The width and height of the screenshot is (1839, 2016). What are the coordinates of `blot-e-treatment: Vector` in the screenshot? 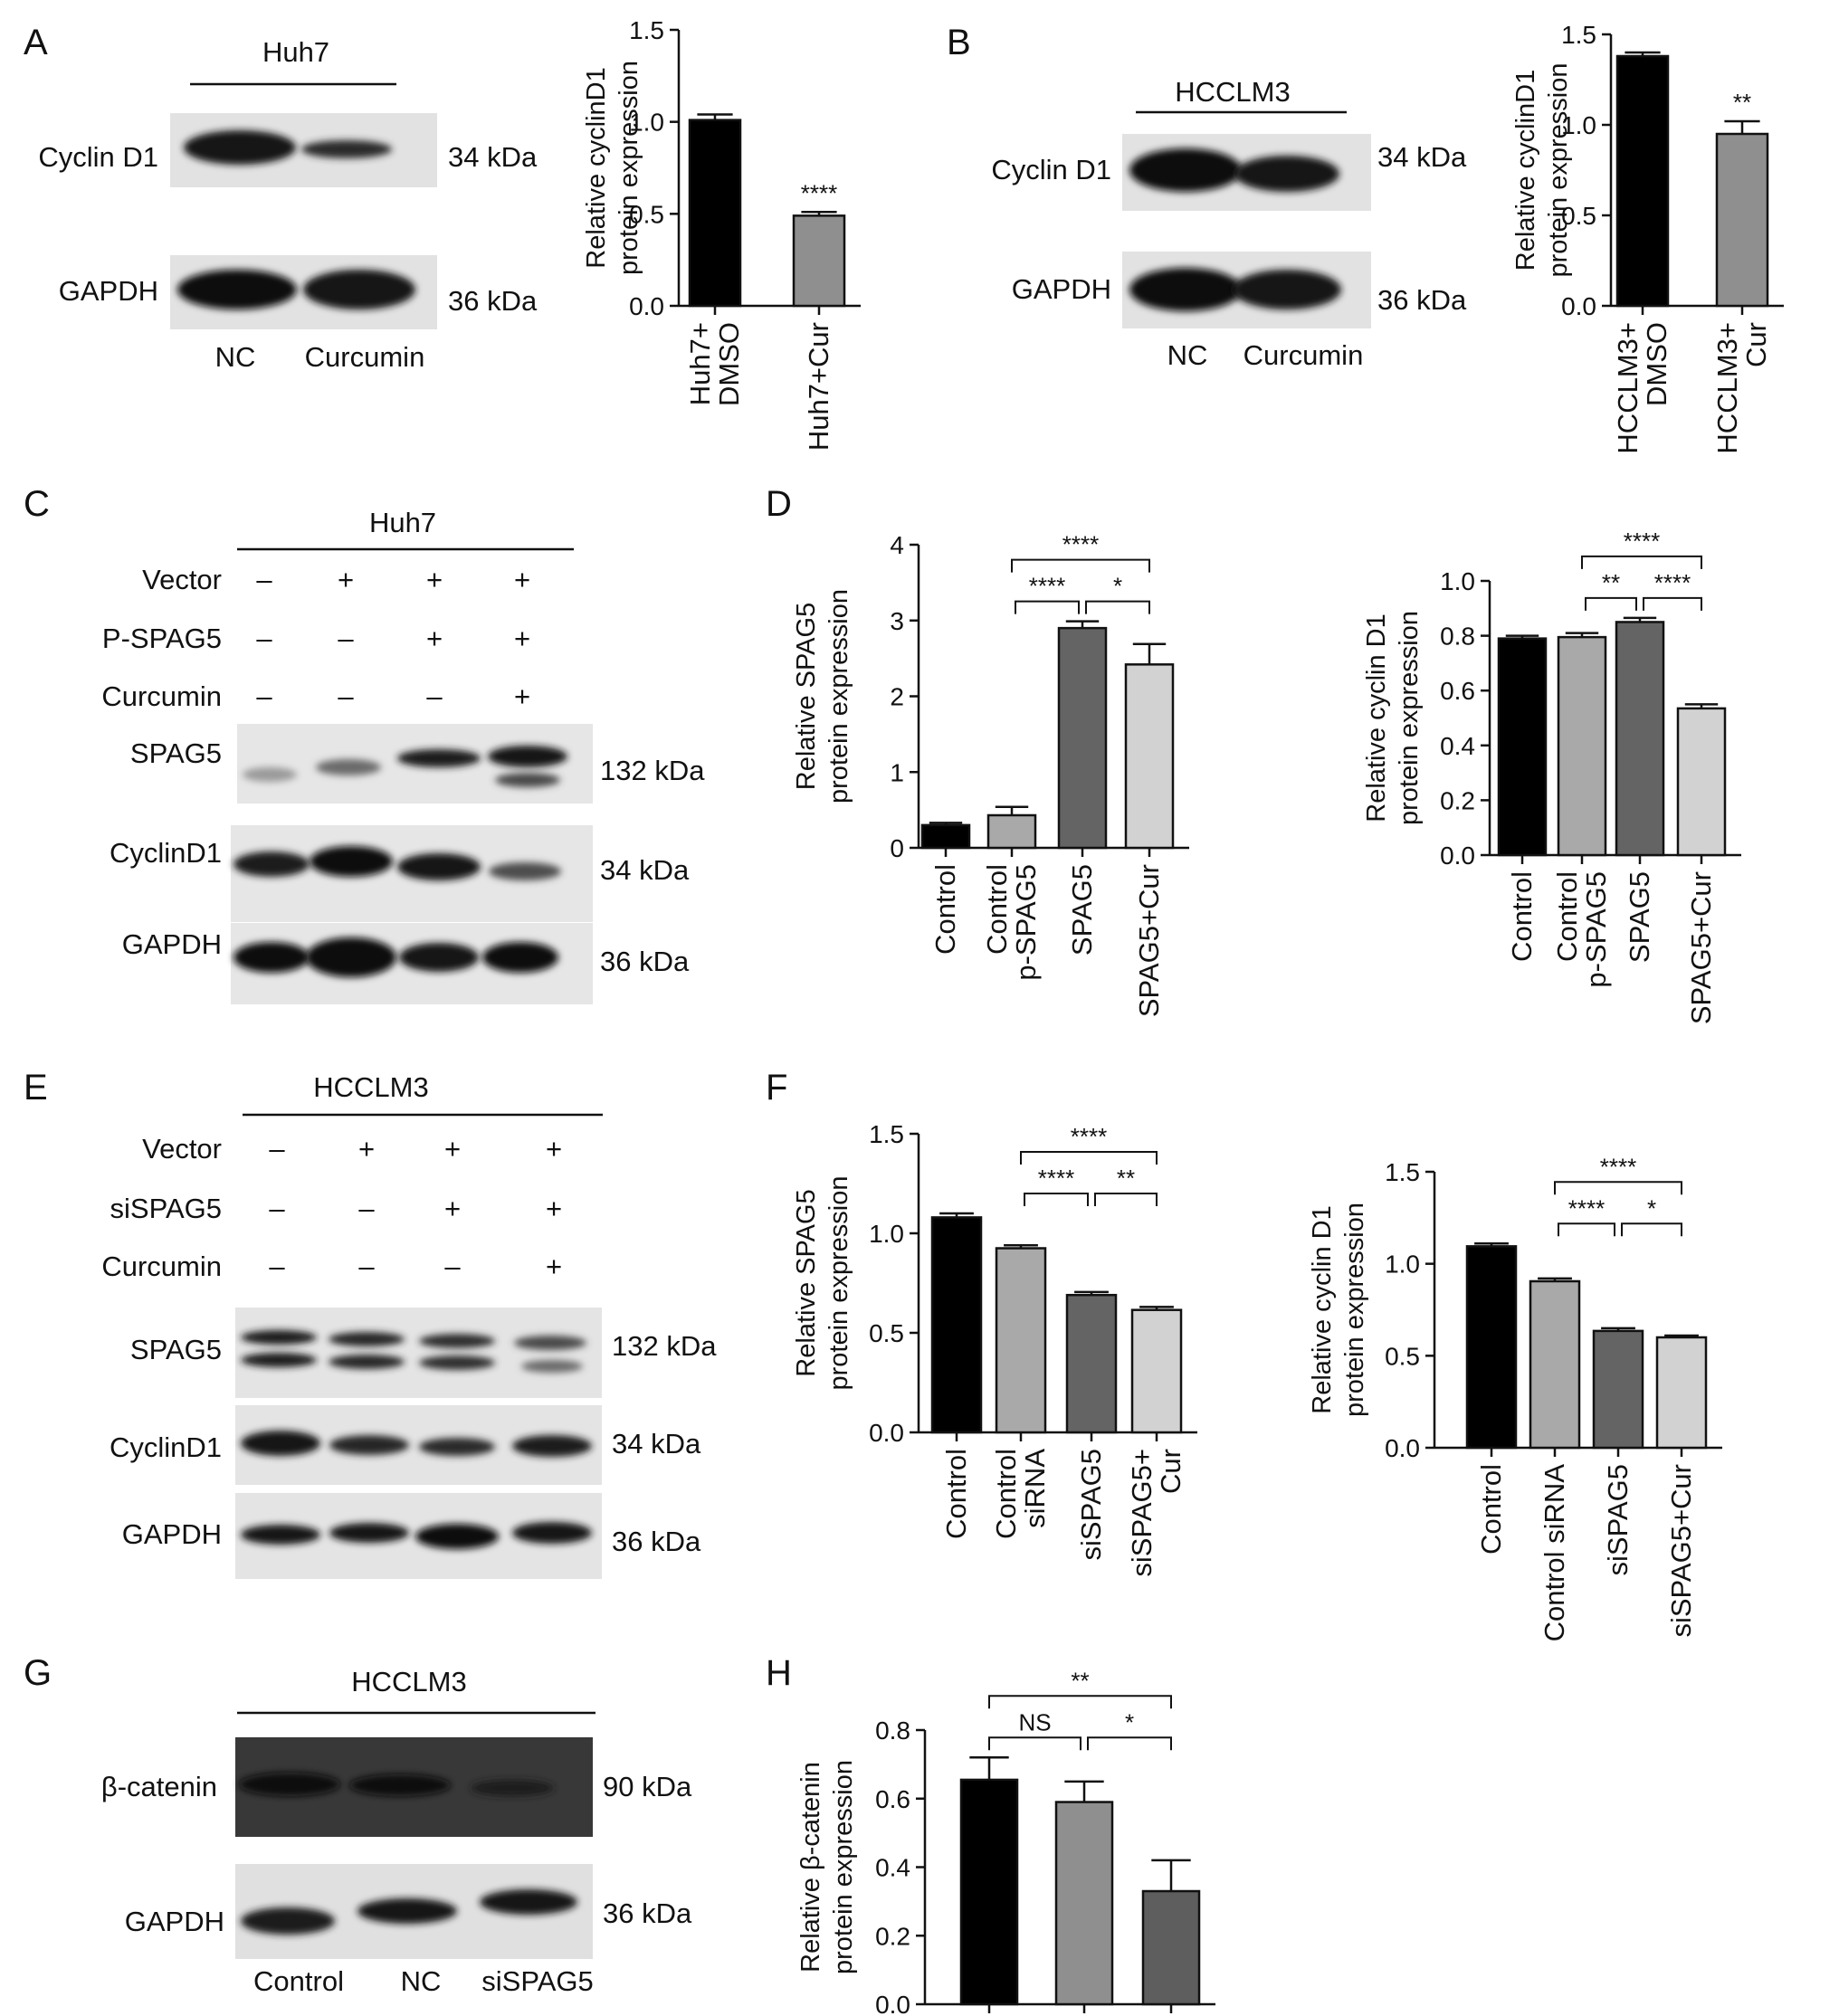 It's located at (182, 1149).